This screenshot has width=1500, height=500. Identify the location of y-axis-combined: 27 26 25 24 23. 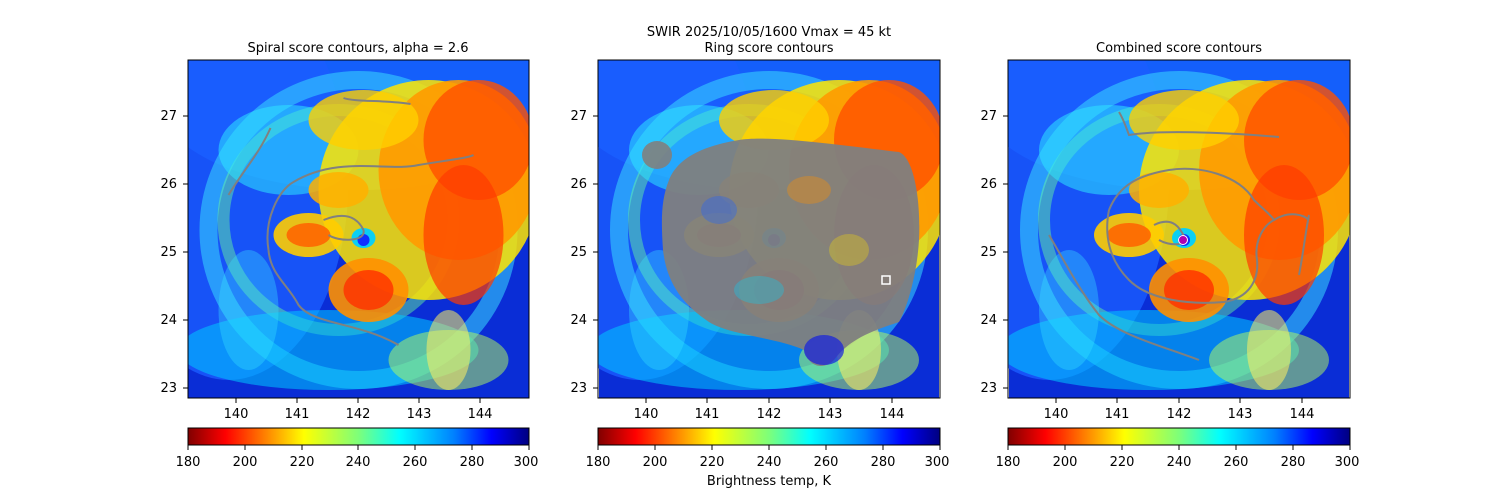
(994, 252).